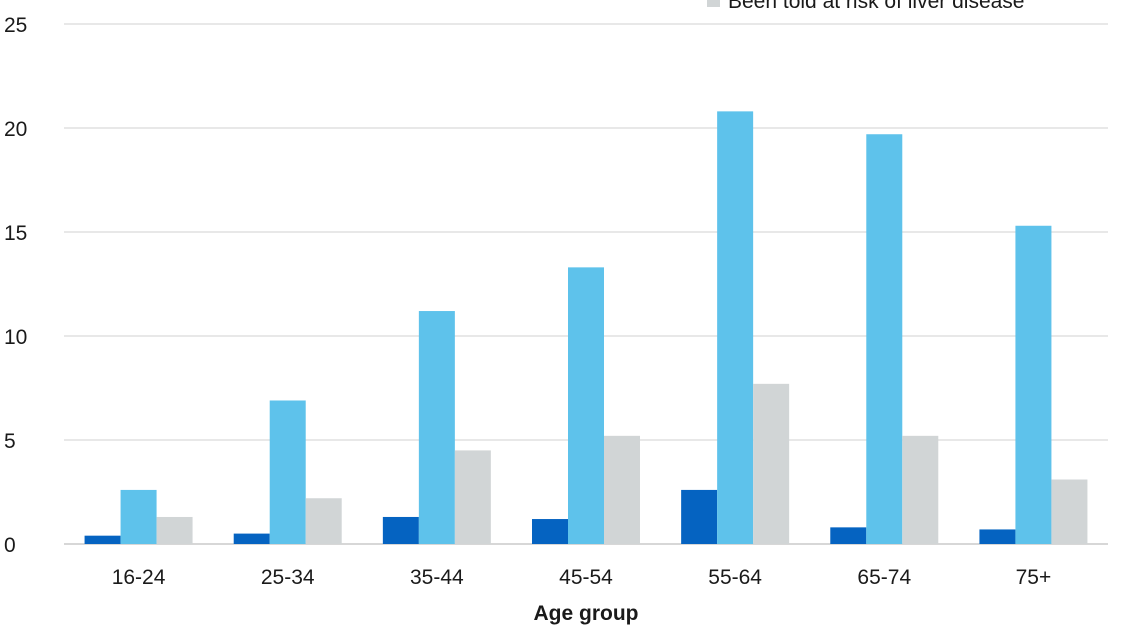  I want to click on x-tick-label: 16-24, so click(139, 577).